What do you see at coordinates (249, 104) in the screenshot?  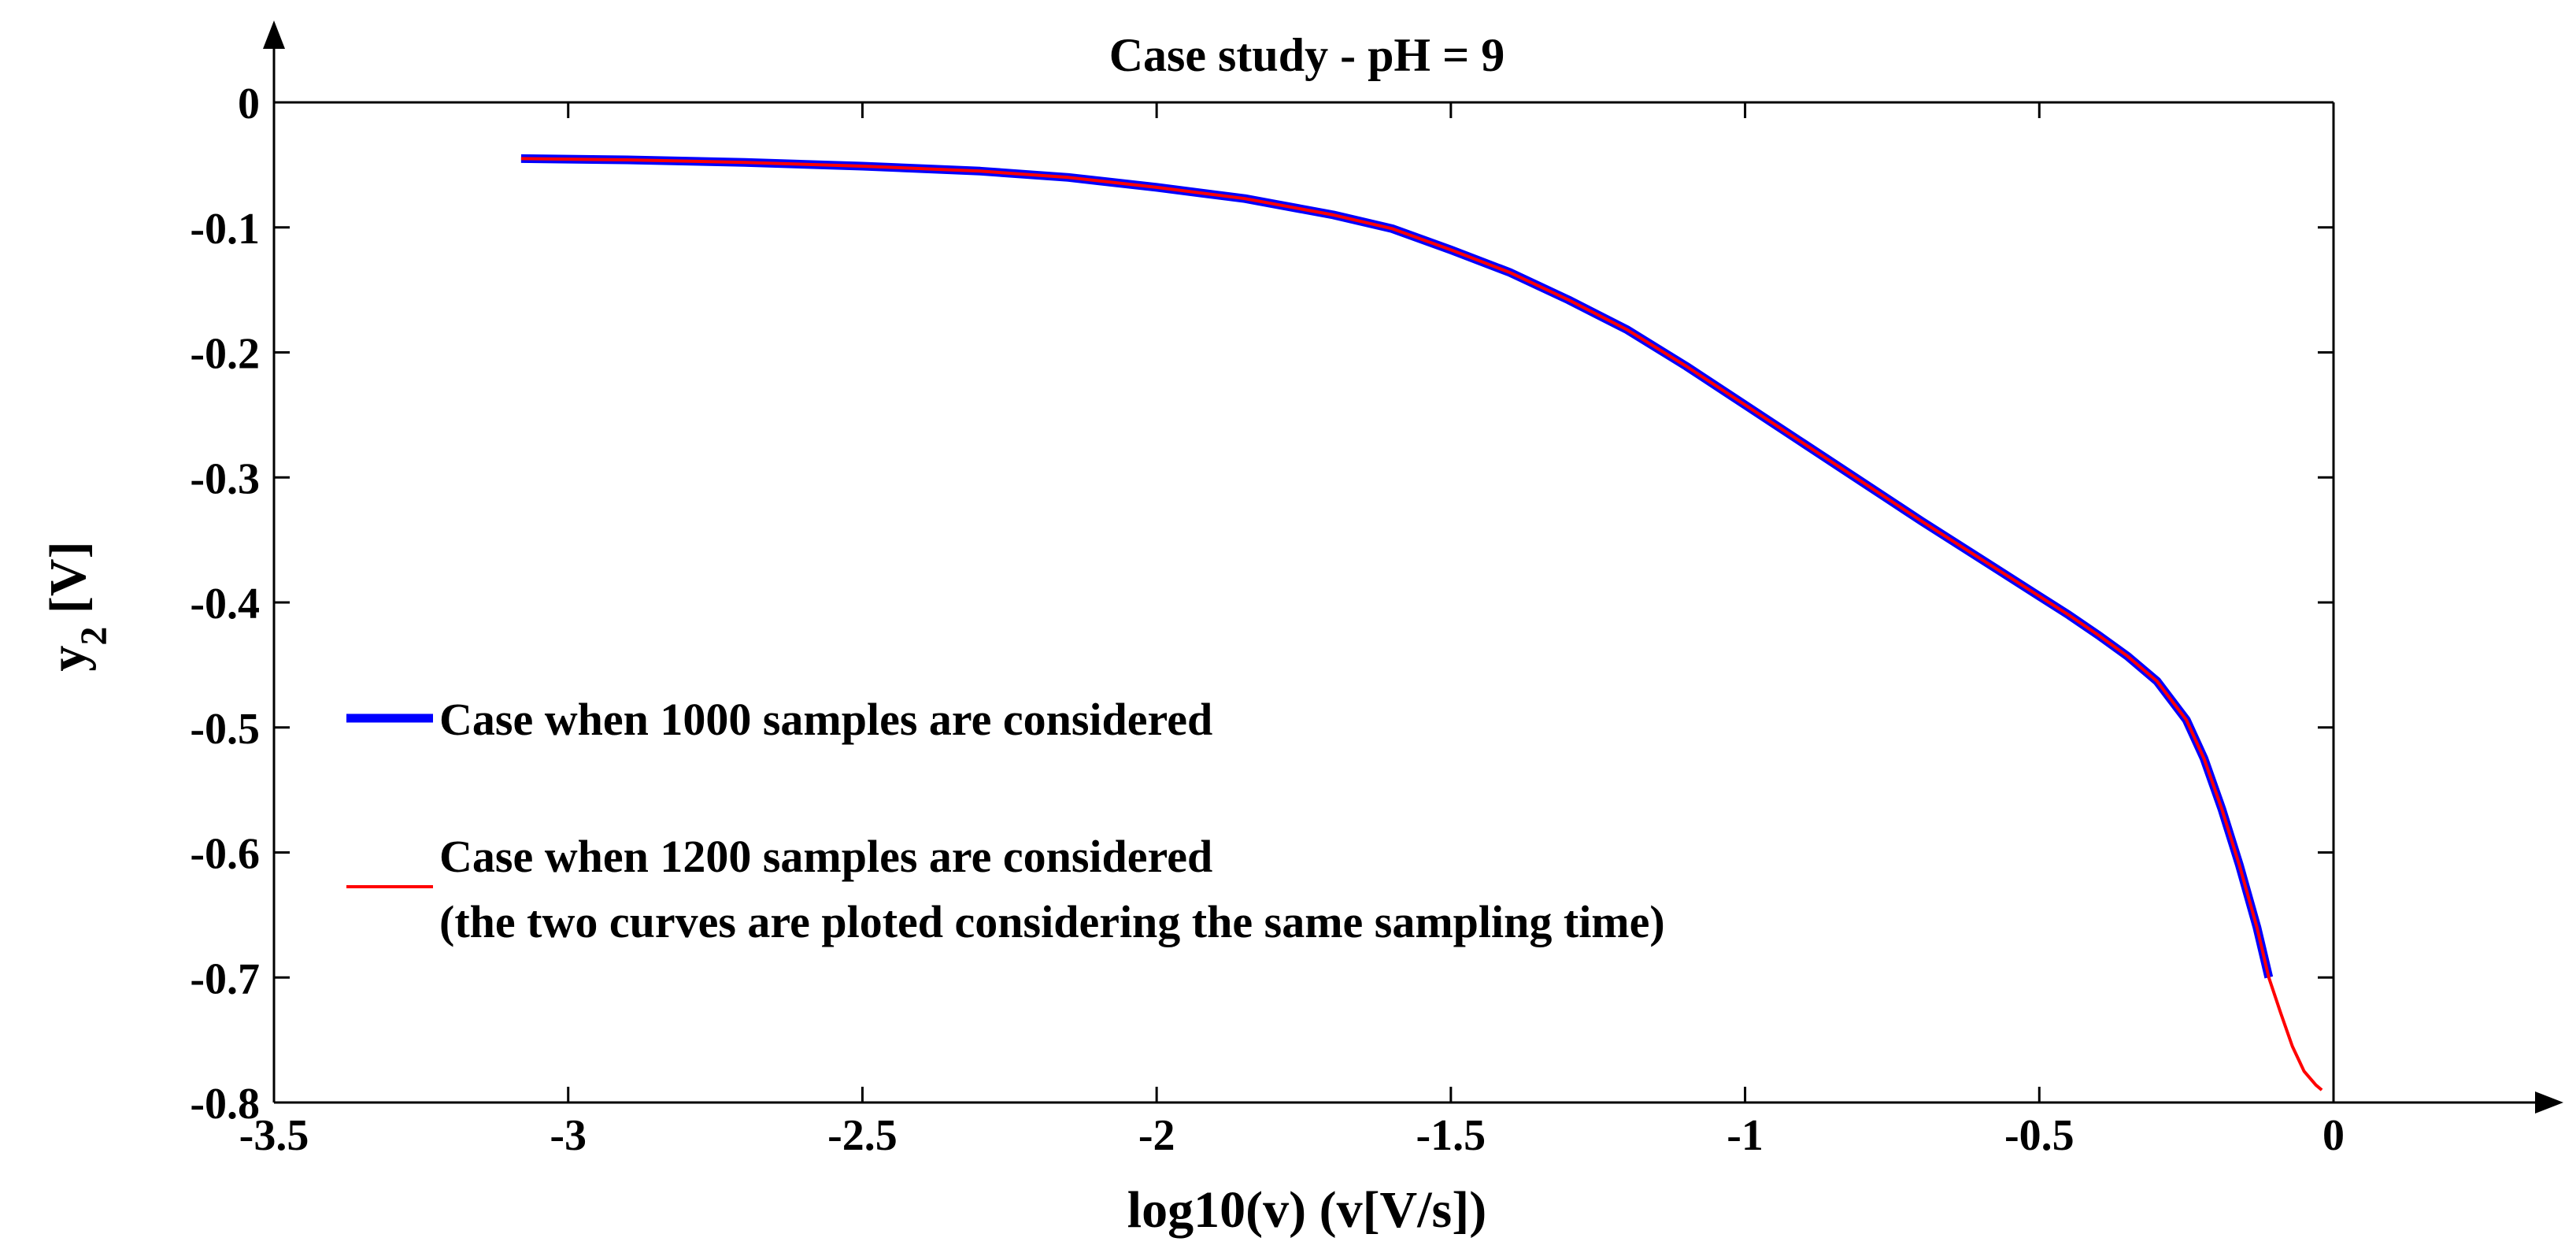 I see `y-tick-label: 0` at bounding box center [249, 104].